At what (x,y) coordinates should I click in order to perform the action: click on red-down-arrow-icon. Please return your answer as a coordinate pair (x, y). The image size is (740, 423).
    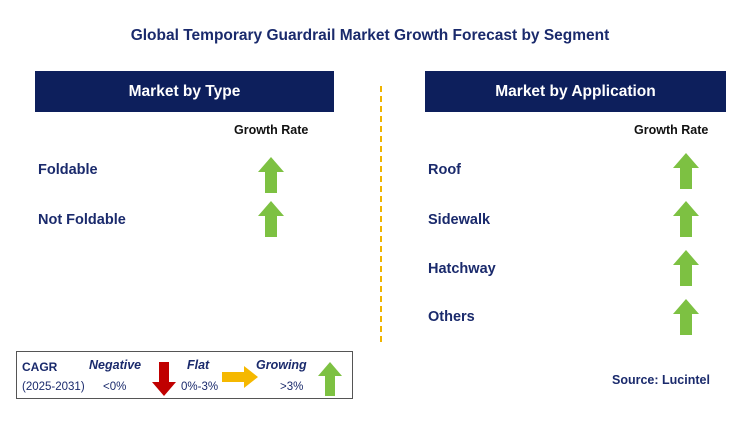
    Looking at the image, I should click on (164, 379).